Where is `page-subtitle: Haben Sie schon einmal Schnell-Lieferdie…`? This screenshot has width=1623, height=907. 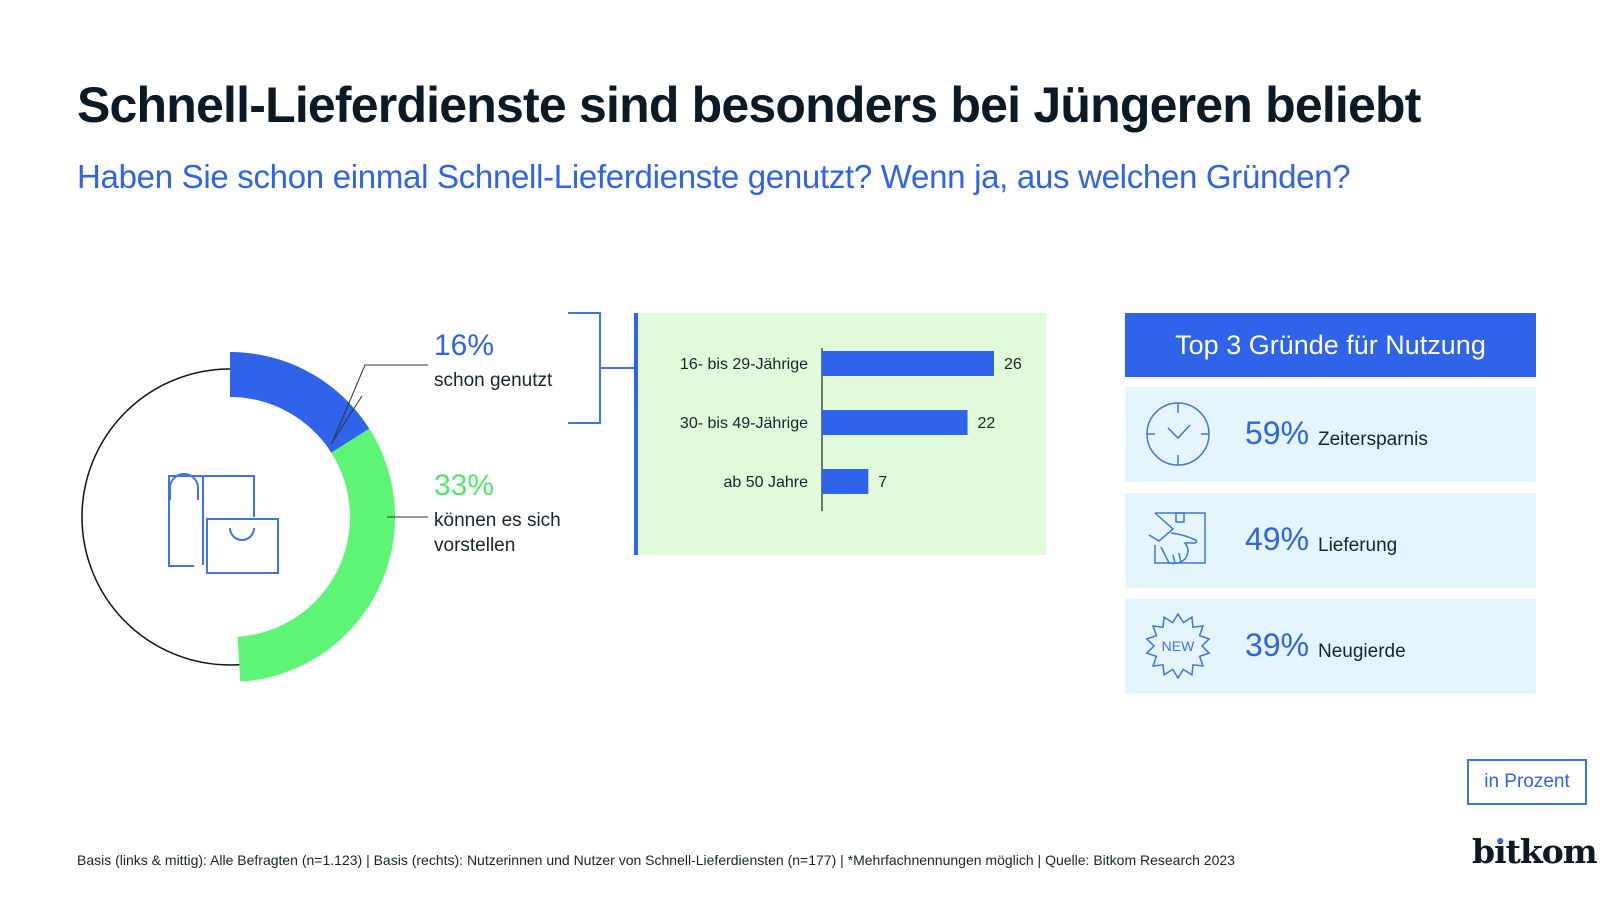 page-subtitle: Haben Sie schon einmal Schnell-Lieferdie… is located at coordinates (714, 176).